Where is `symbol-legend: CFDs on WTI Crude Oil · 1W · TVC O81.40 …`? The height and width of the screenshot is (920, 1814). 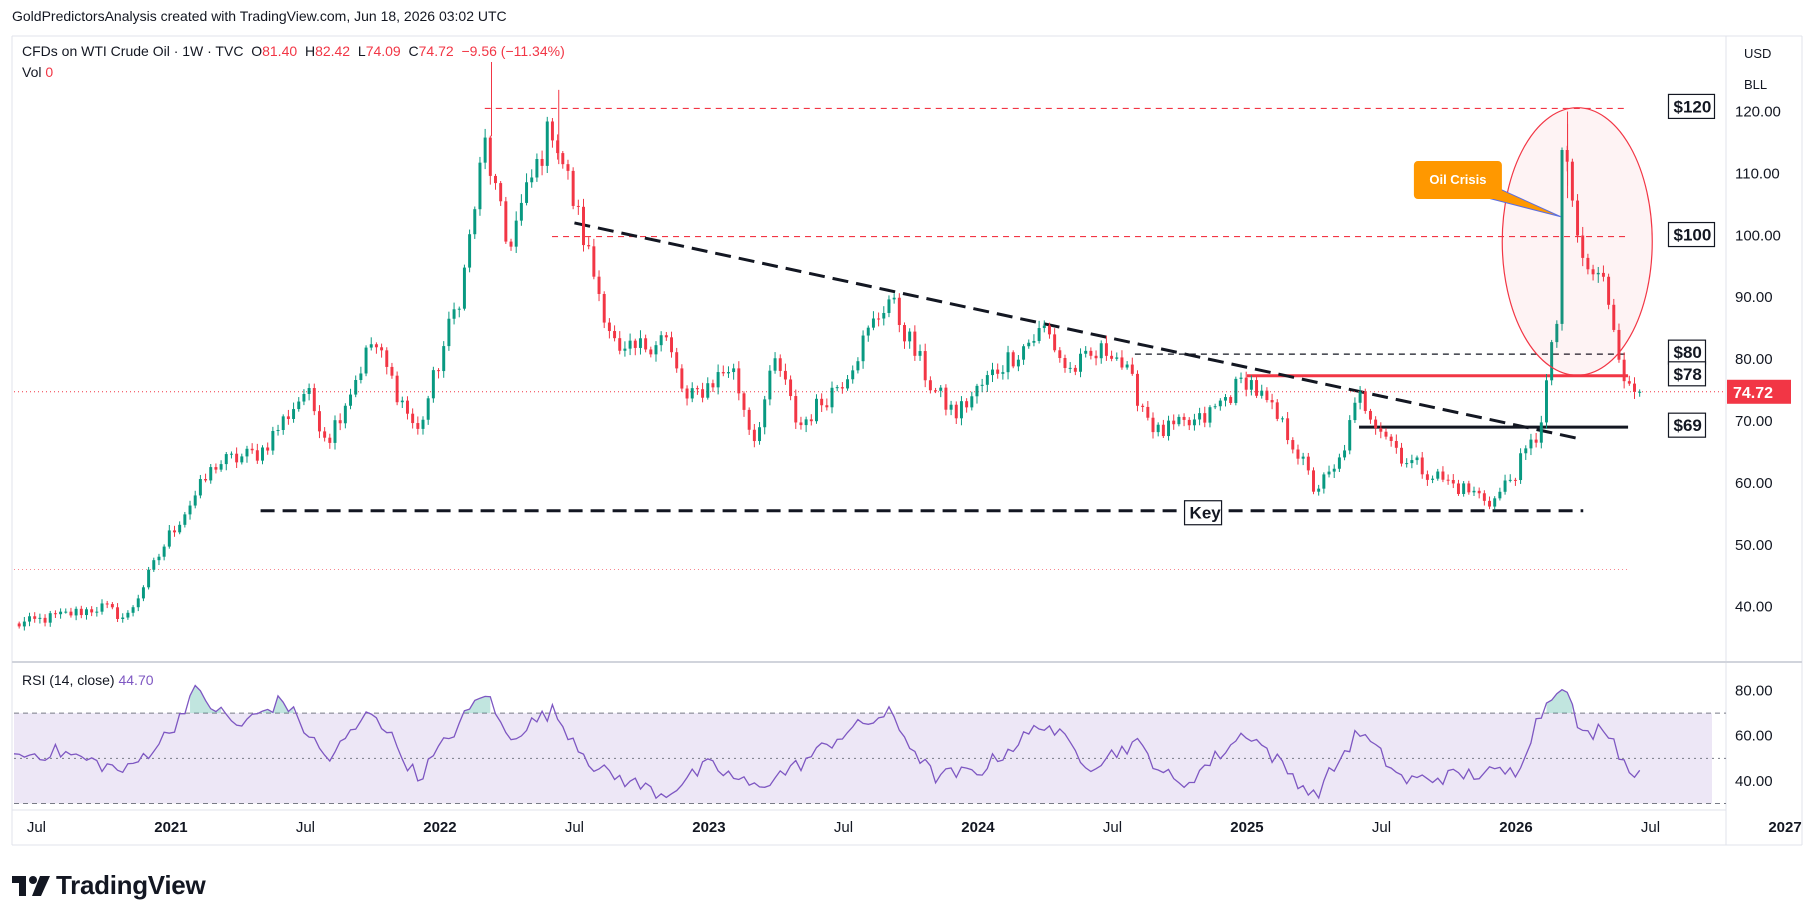
symbol-legend: CFDs on WTI Crude Oil · 1W · TVC O81.40 … is located at coordinates (293, 51).